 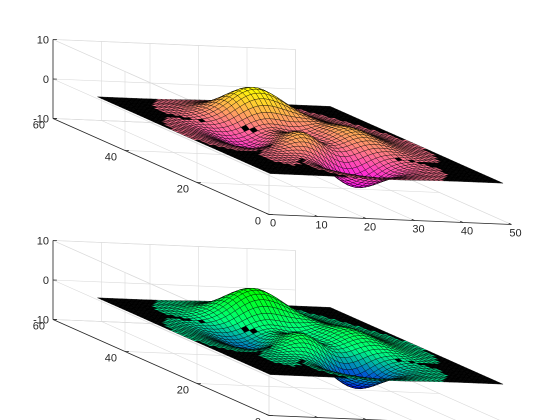 I want to click on x-tick-label: 30, so click(x=418, y=230).